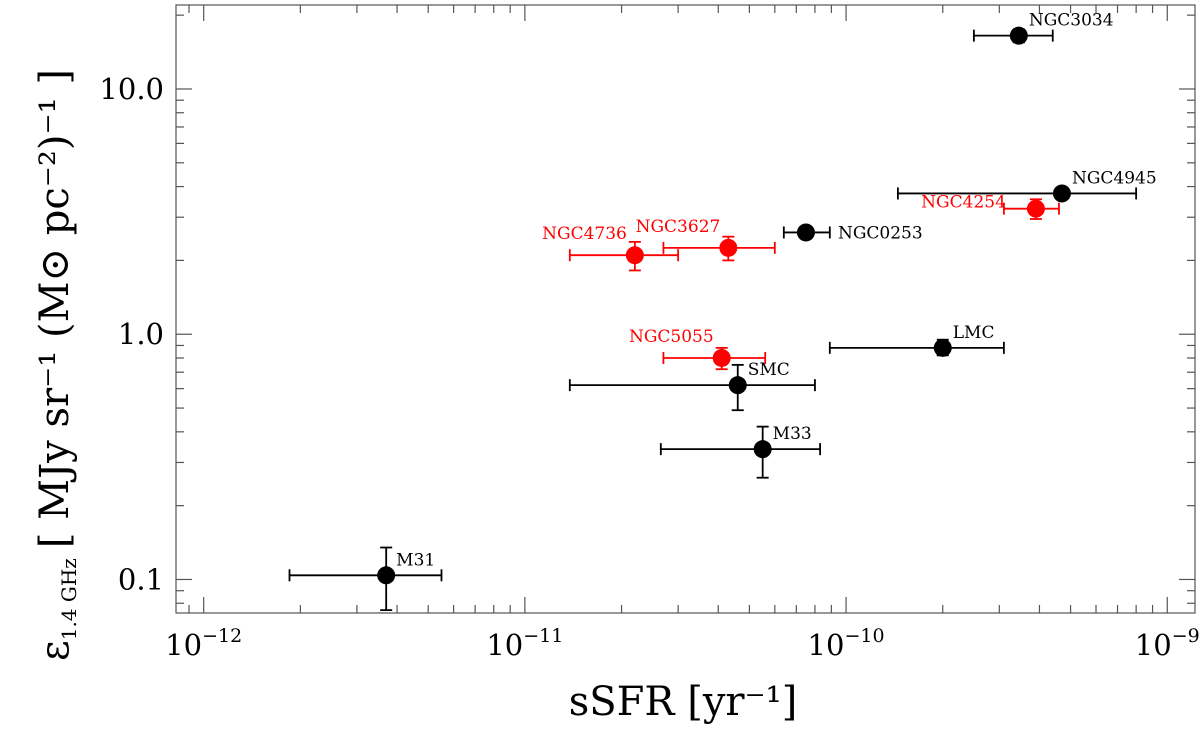  What do you see at coordinates (683, 702) in the screenshot?
I see `x-axis-label: sSFR [yr⁻¹]` at bounding box center [683, 702].